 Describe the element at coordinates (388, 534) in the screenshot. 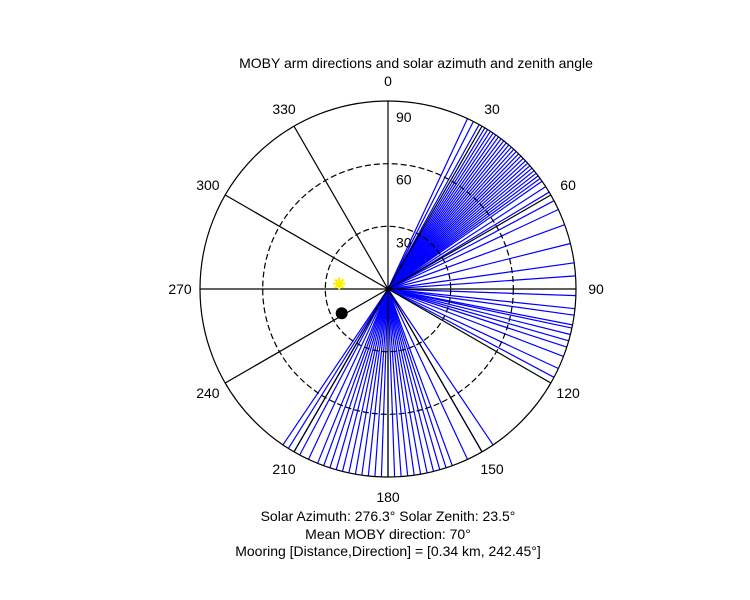

I see `mean-direction-info: Mean MOBY direction: 70°` at that location.